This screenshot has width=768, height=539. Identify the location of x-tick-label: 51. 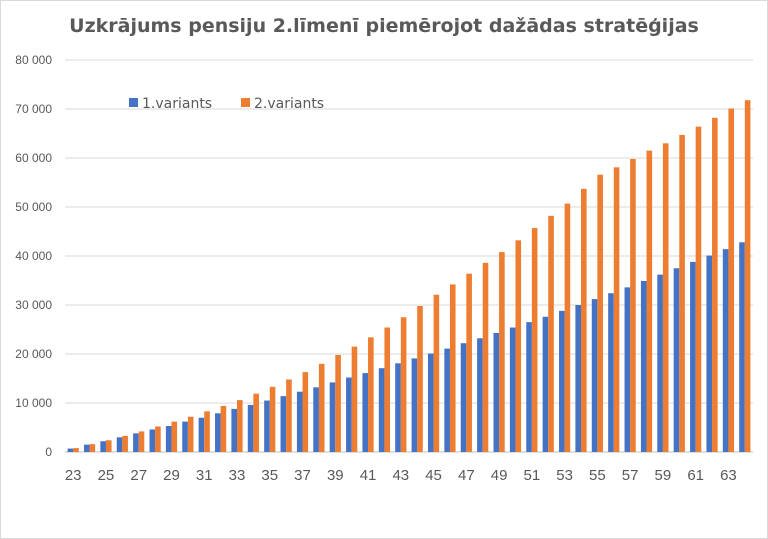
(532, 475).